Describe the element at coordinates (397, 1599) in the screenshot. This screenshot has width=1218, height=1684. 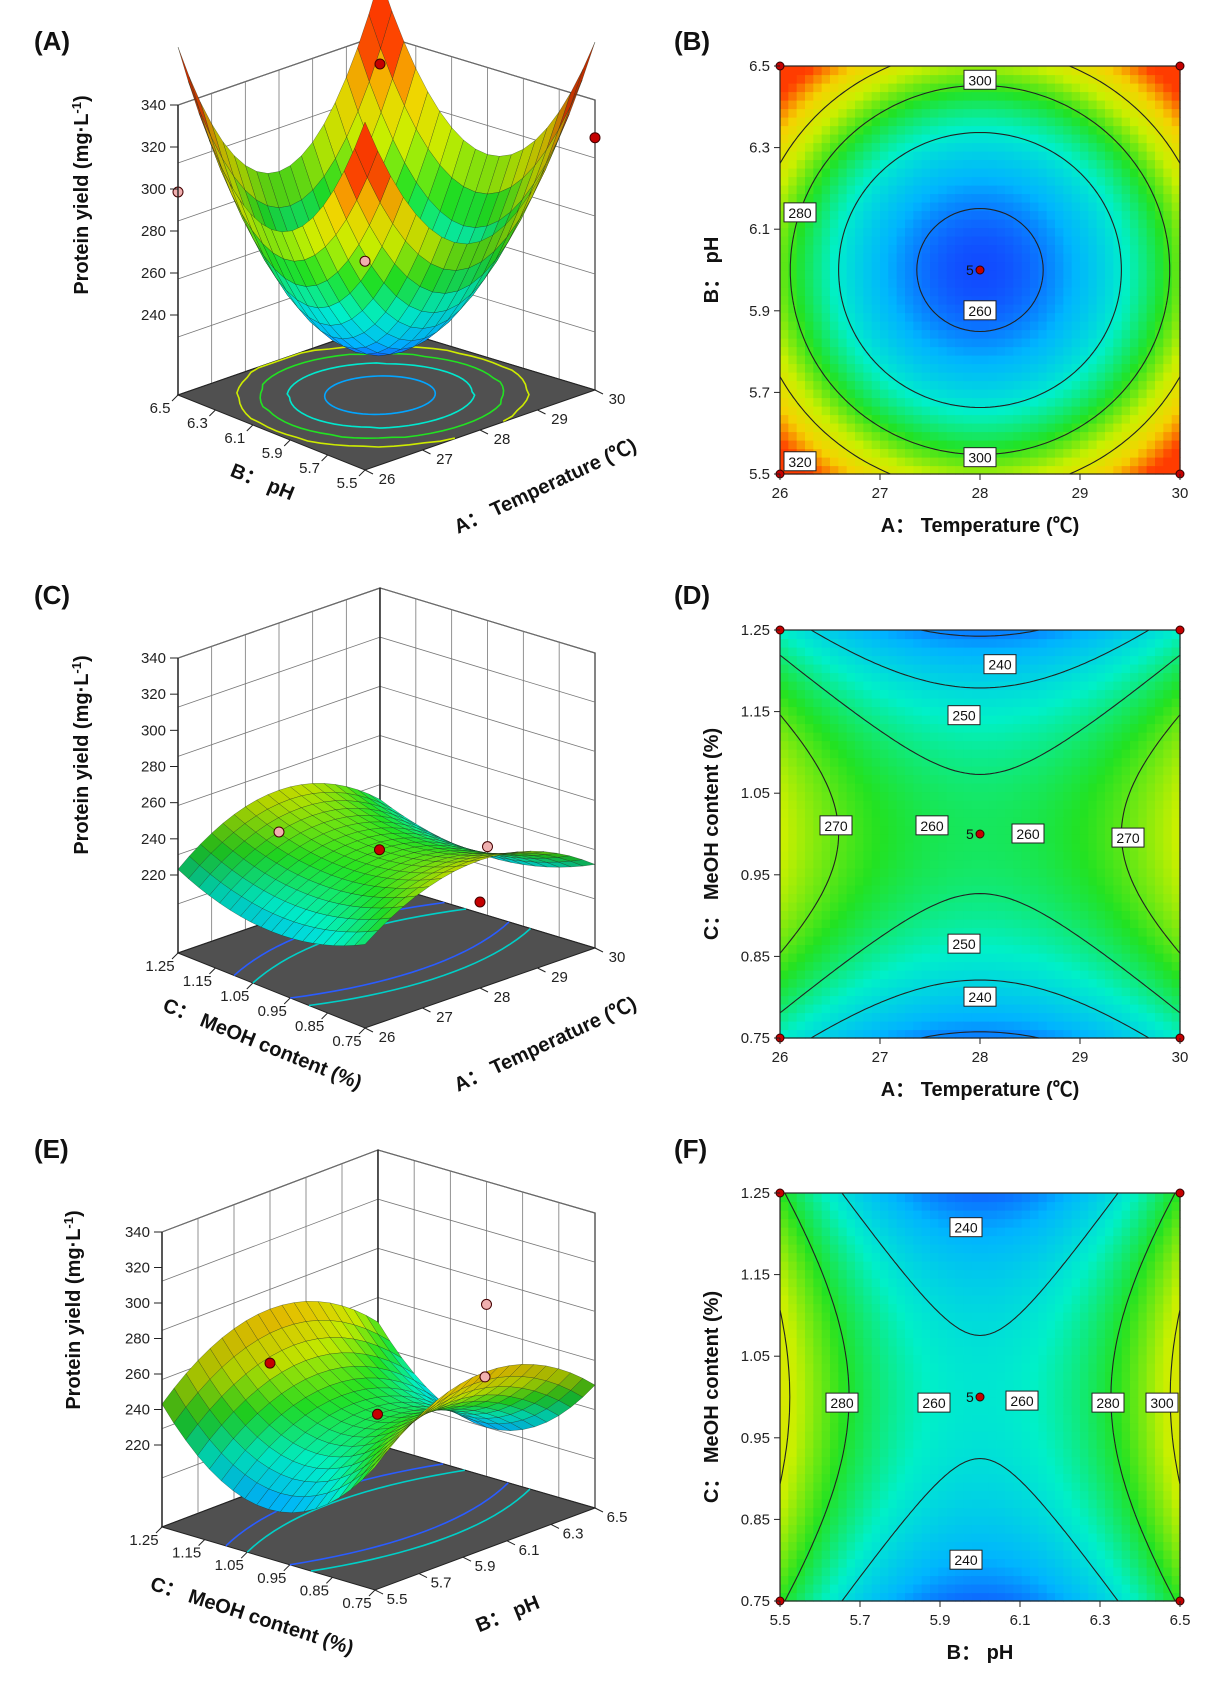
I see `x-tick-label: 5.5` at that location.